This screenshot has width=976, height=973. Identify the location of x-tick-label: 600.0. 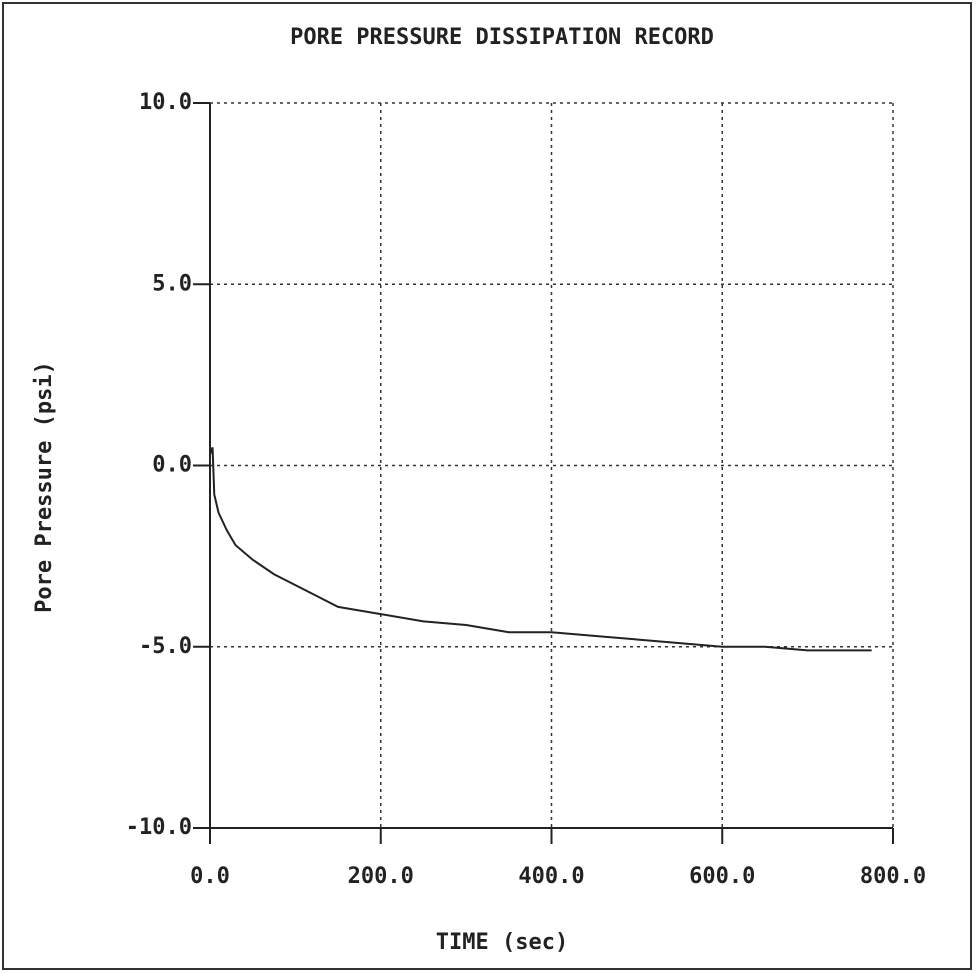
(722, 876).